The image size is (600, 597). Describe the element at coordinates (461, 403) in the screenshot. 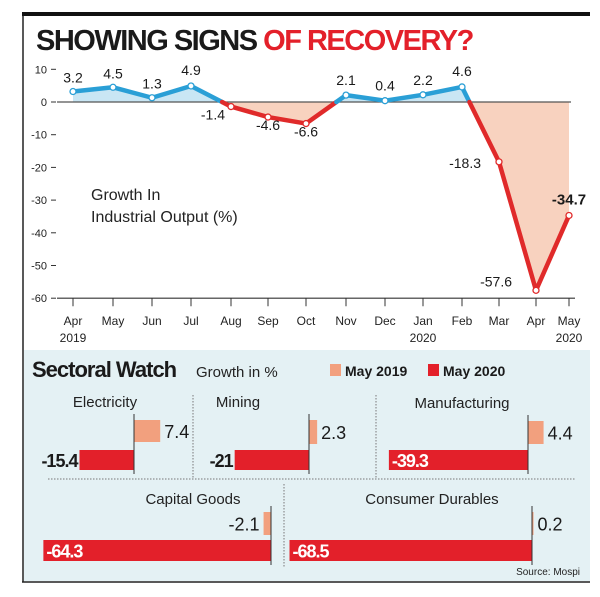

I see `sector-title: Manufacturing` at that location.